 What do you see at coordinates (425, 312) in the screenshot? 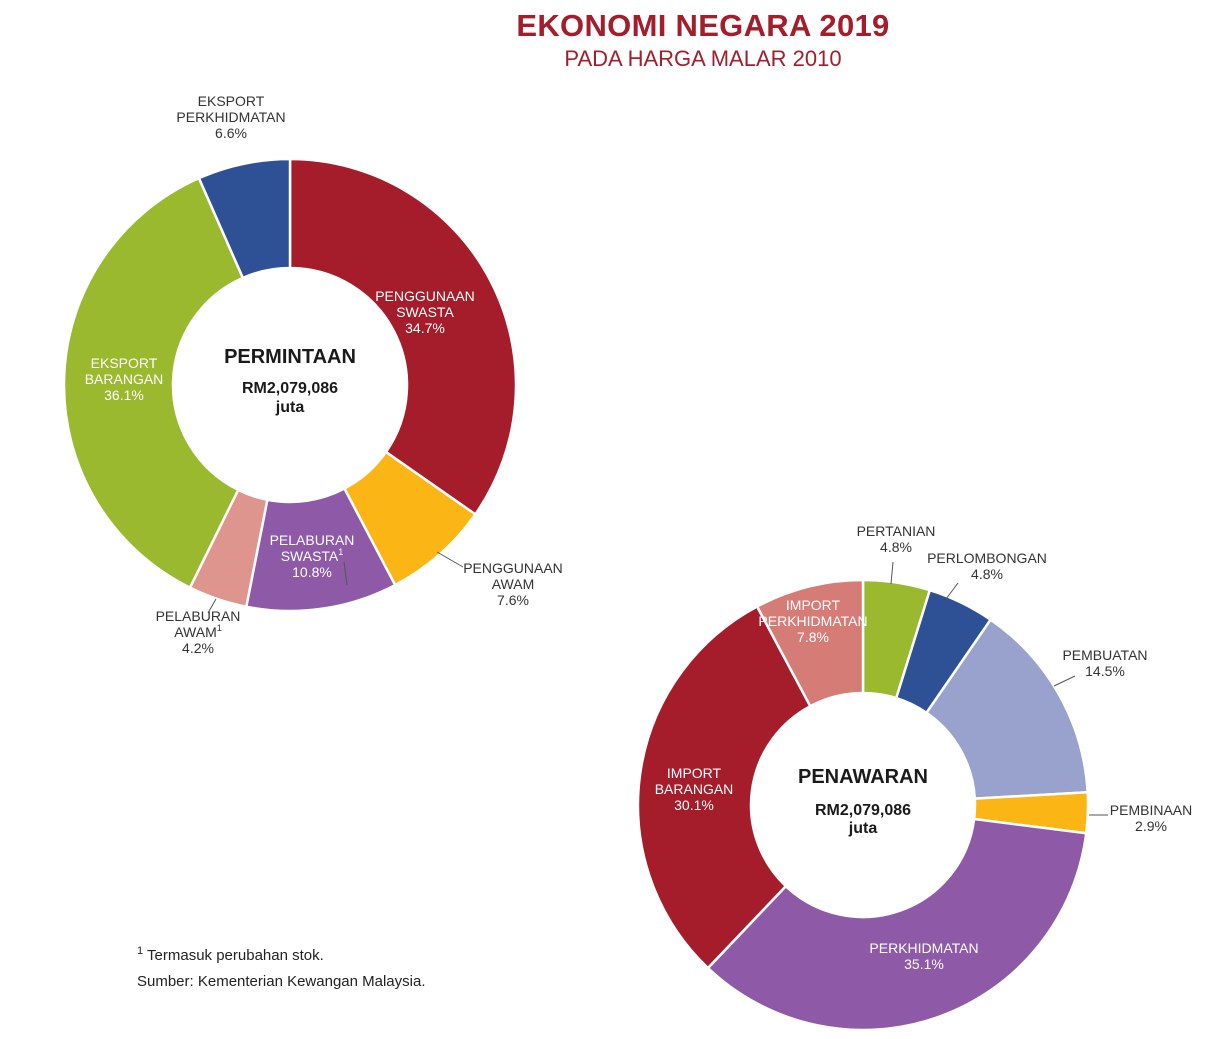
I see `slice-label-penggunaan-swasta: PENGGUNAAN SWASTA 34.7%` at bounding box center [425, 312].